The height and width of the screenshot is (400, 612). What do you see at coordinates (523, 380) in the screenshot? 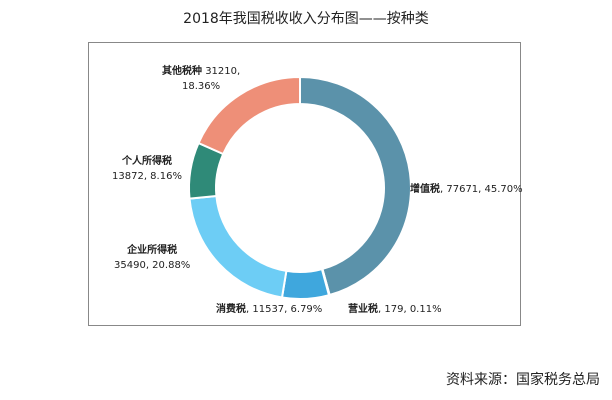
I see `source-note: 资料来源：国家税务总局` at bounding box center [523, 380].